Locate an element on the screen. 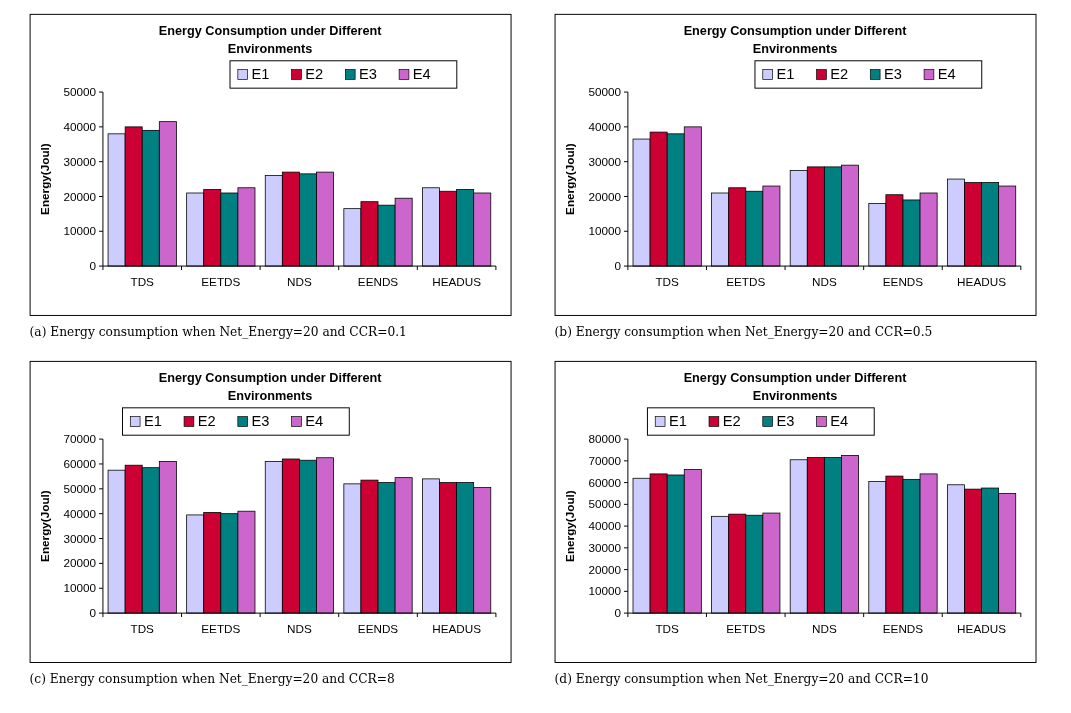  text: (b) Energy consumption when Net_Energy=20 and CCR=0.5 is located at coordinates (743, 332).